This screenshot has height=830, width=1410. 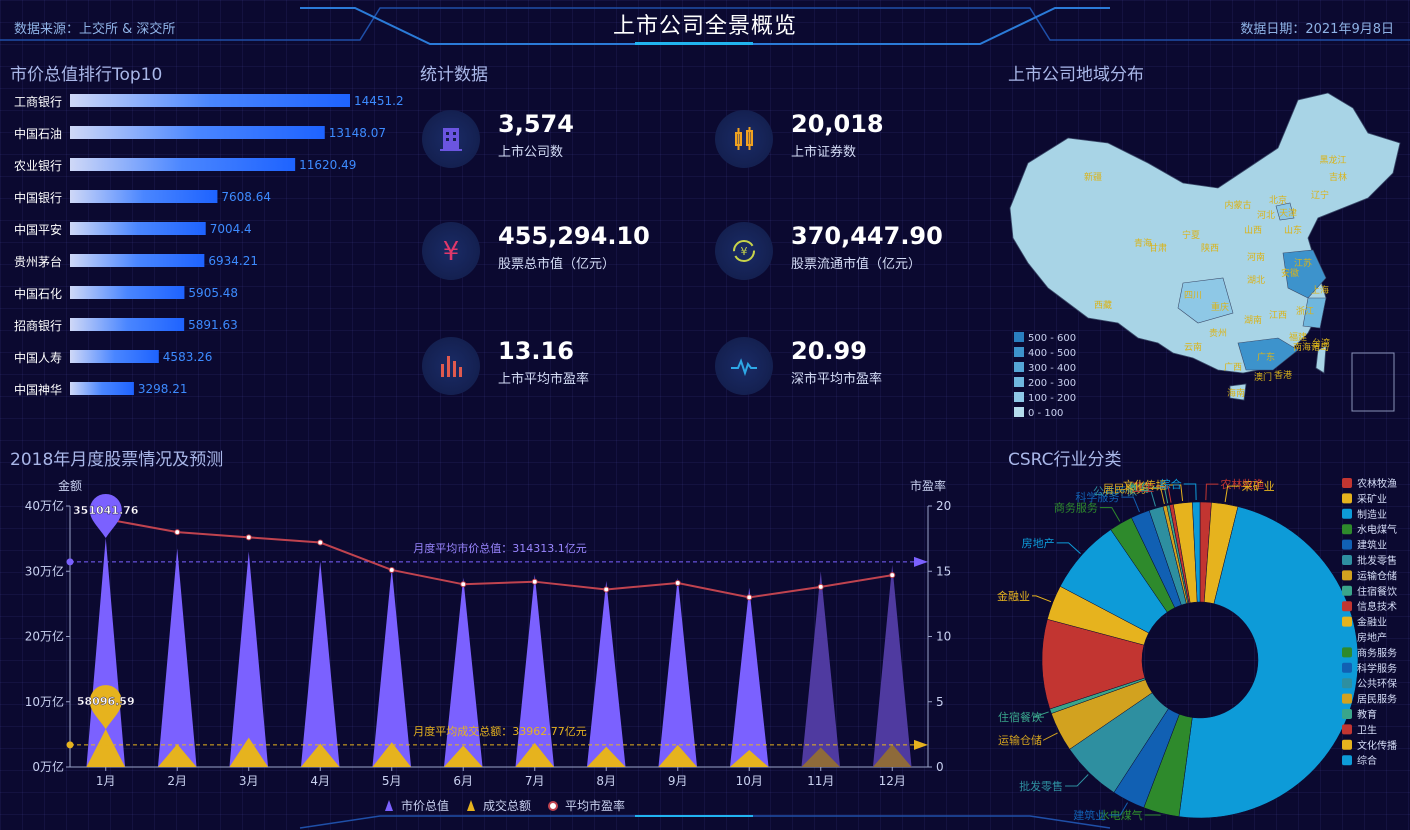 I want to click on legend-label: 综合, so click(x=1367, y=760).